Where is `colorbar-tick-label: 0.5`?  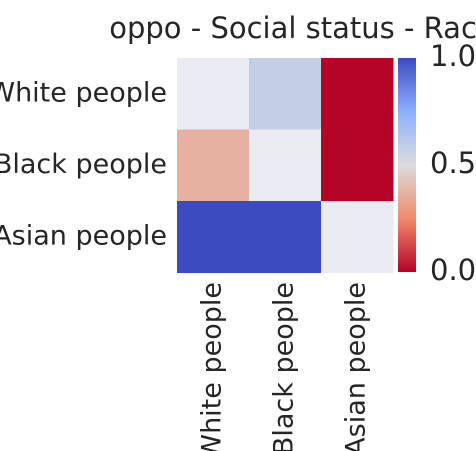
colorbar-tick-label: 0.5 is located at coordinates (453, 163).